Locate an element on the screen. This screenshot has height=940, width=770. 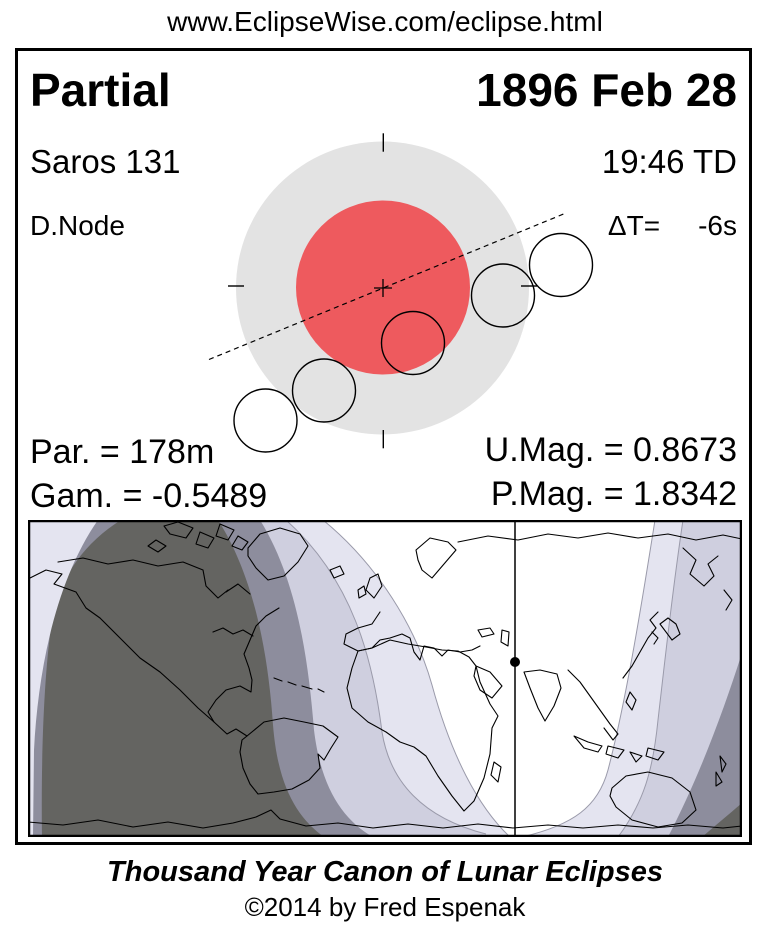
map-zone-medium-corner is located at coordinates (705, 745).